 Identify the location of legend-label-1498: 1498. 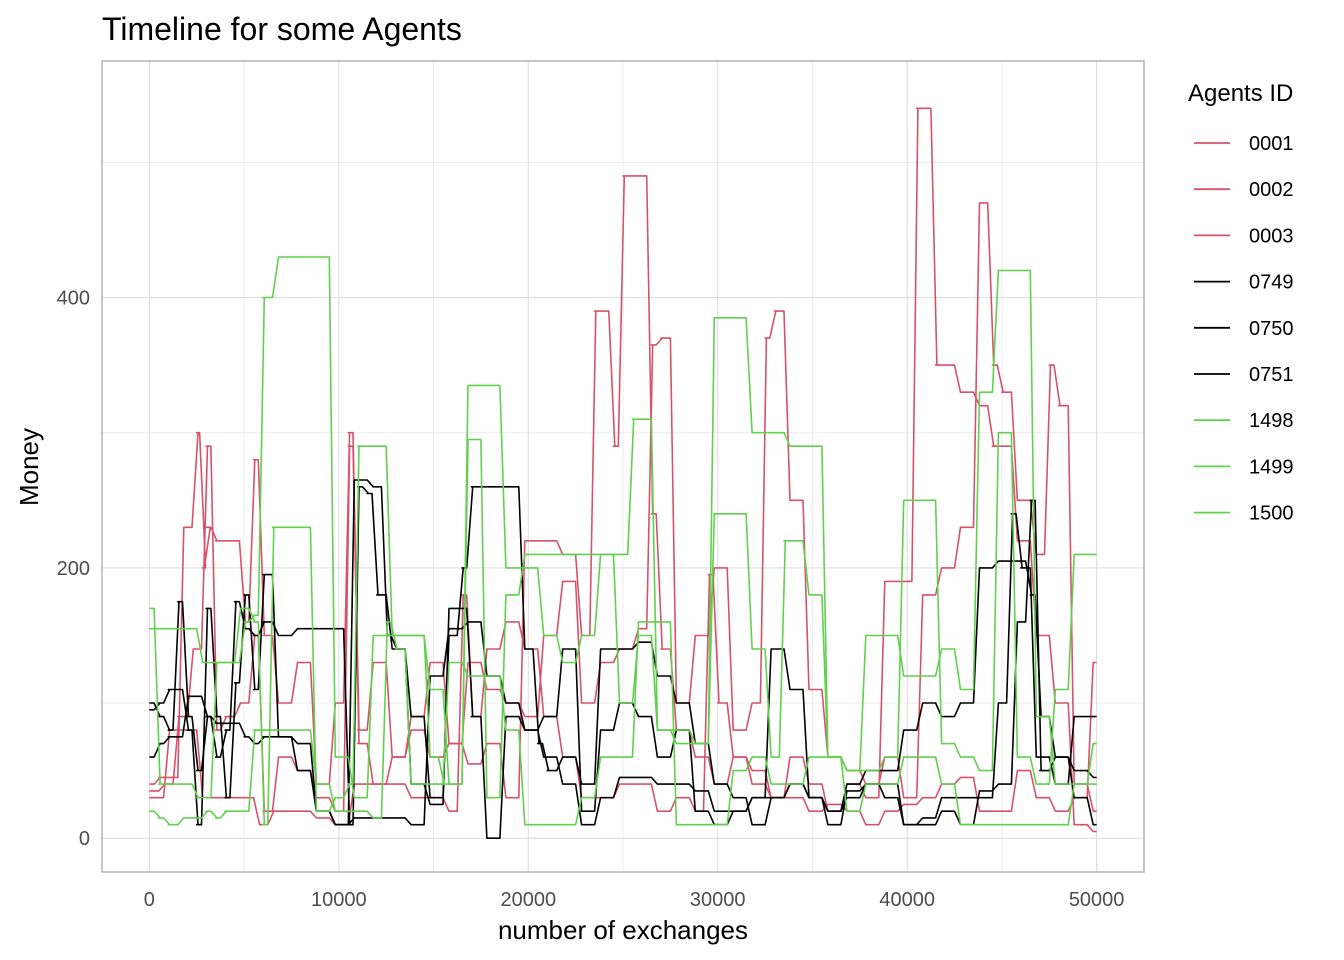
(1271, 421).